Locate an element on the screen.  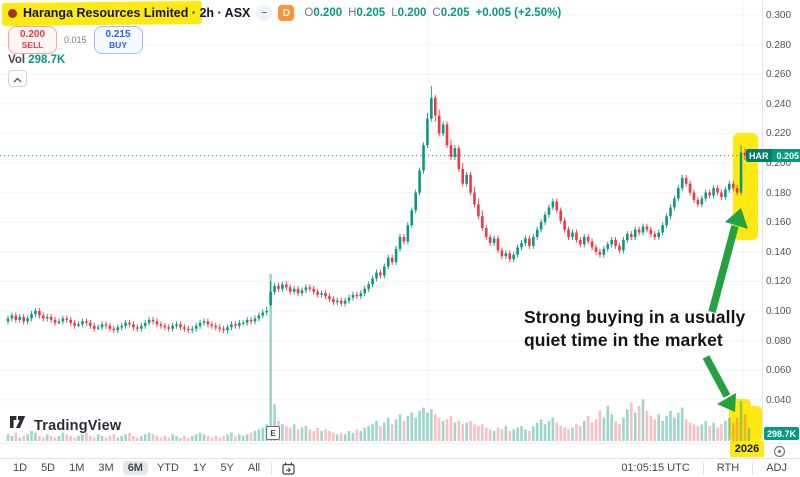
volume-axis-badge: 298.7K is located at coordinates (781, 433).